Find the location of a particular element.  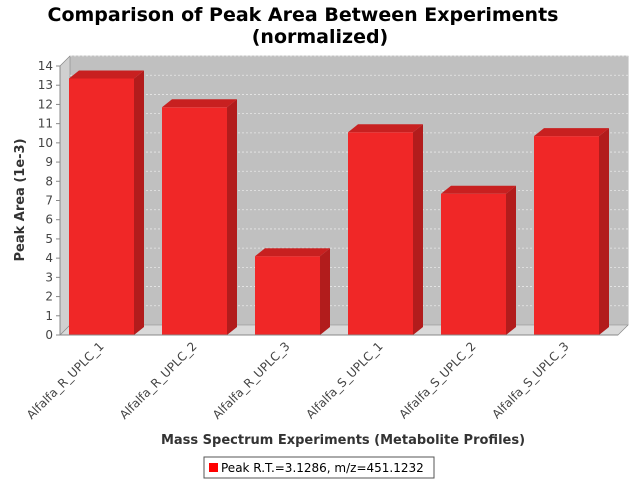

y-tick-label: 10 is located at coordinates (45, 143).